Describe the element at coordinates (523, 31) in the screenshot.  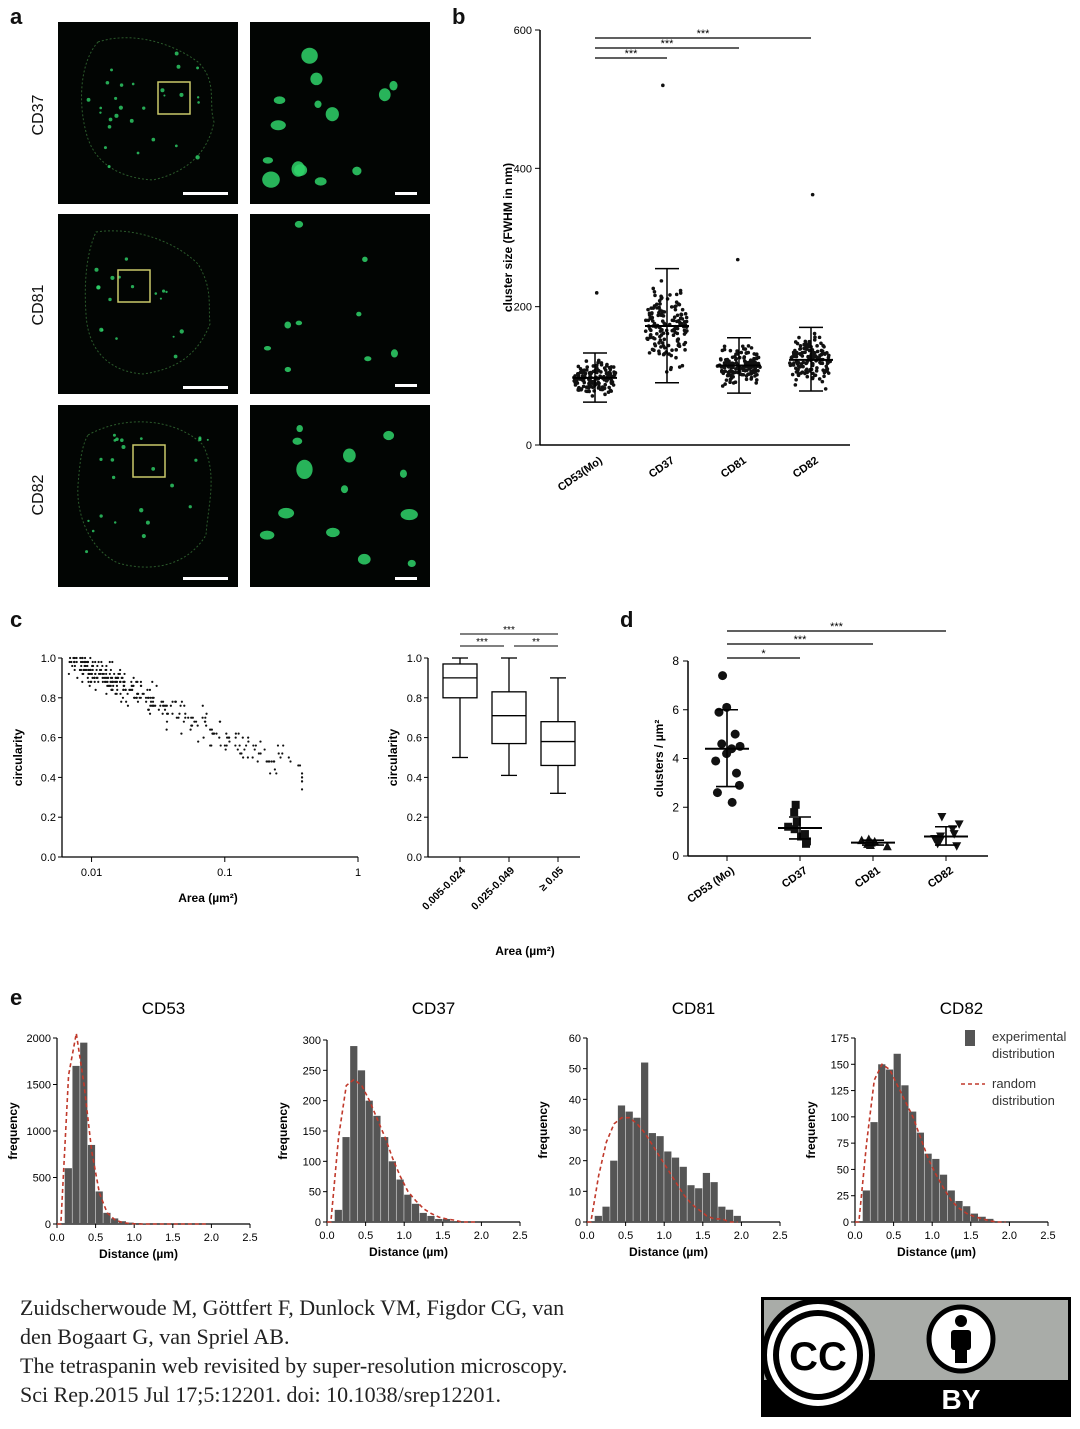
I see `y-tick-label: 600` at that location.